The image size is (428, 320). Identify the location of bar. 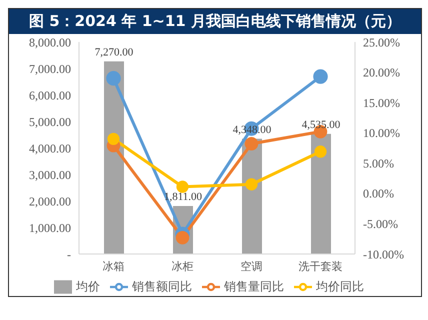
(321, 194).